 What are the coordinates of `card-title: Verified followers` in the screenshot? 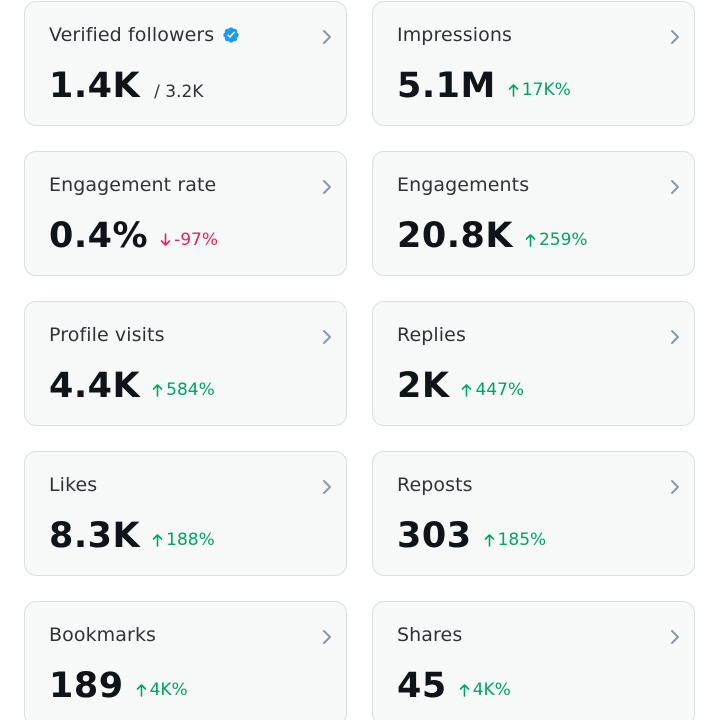 It's located at (144, 35).